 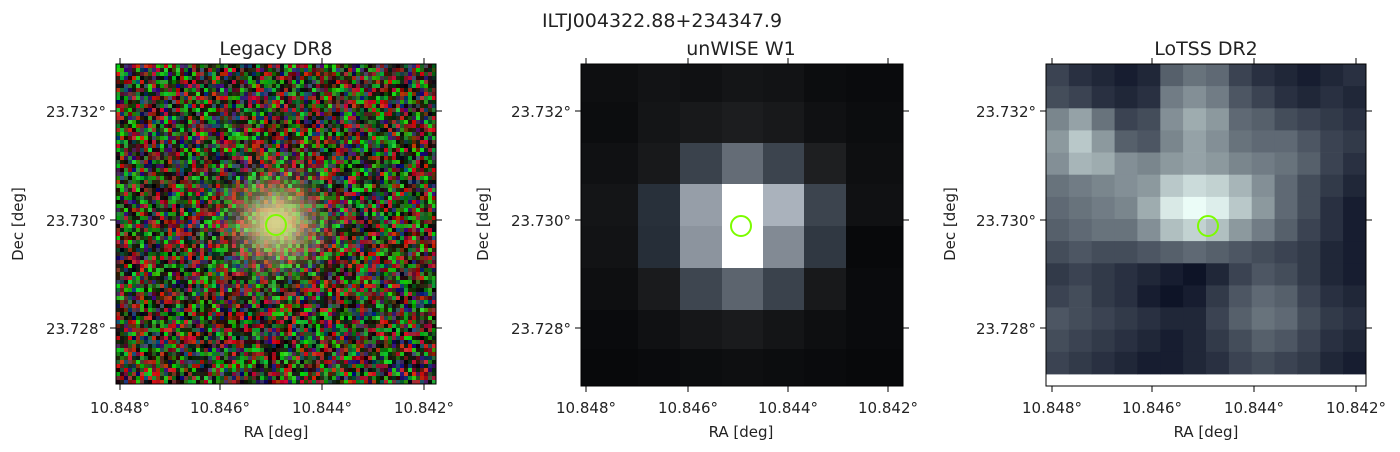 I want to click on figure-title: ILTJ004322.88+234347.9, so click(x=662, y=21).